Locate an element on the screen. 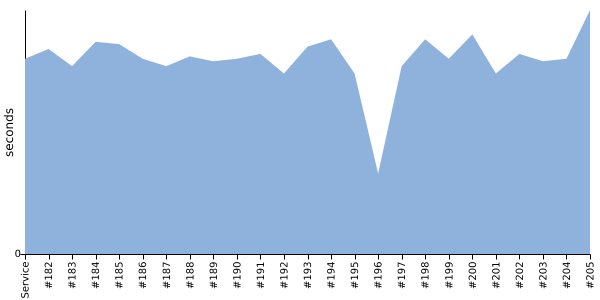  x-tick-label: #200 is located at coordinates (473, 275).